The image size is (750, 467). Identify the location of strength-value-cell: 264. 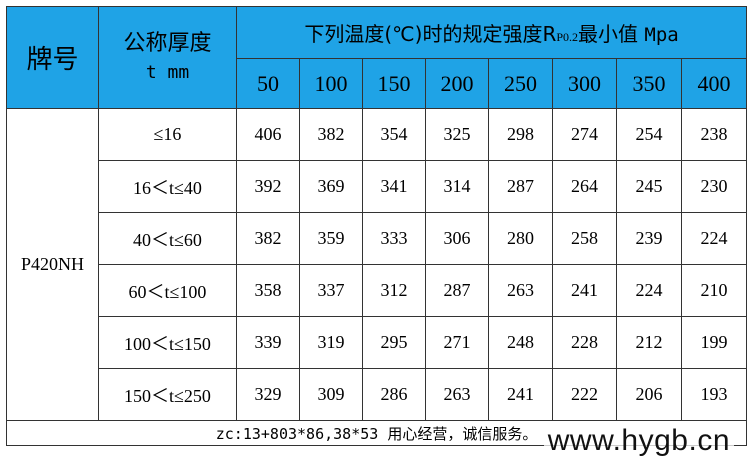
(584, 186).